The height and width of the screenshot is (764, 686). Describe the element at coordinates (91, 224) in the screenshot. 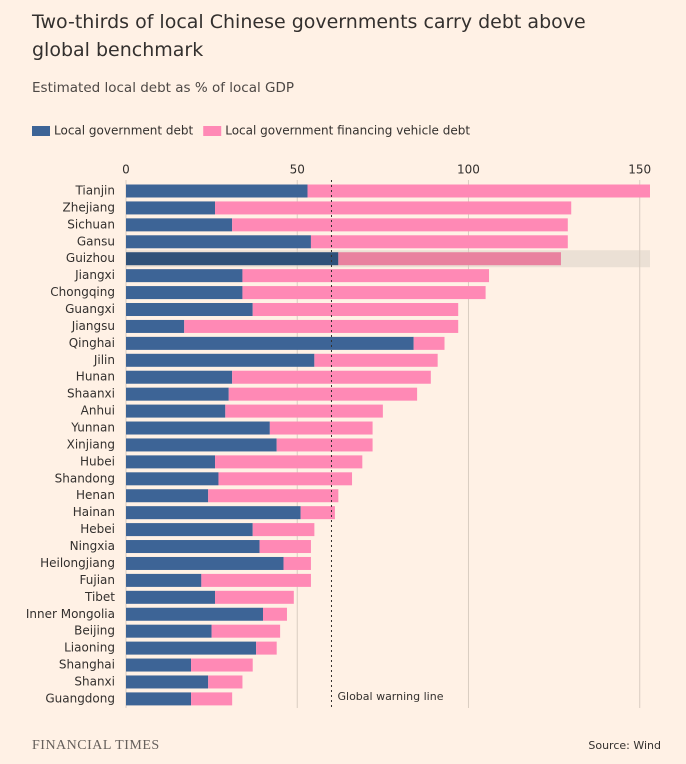

I see `y-tick-label: Sichuan` at that location.